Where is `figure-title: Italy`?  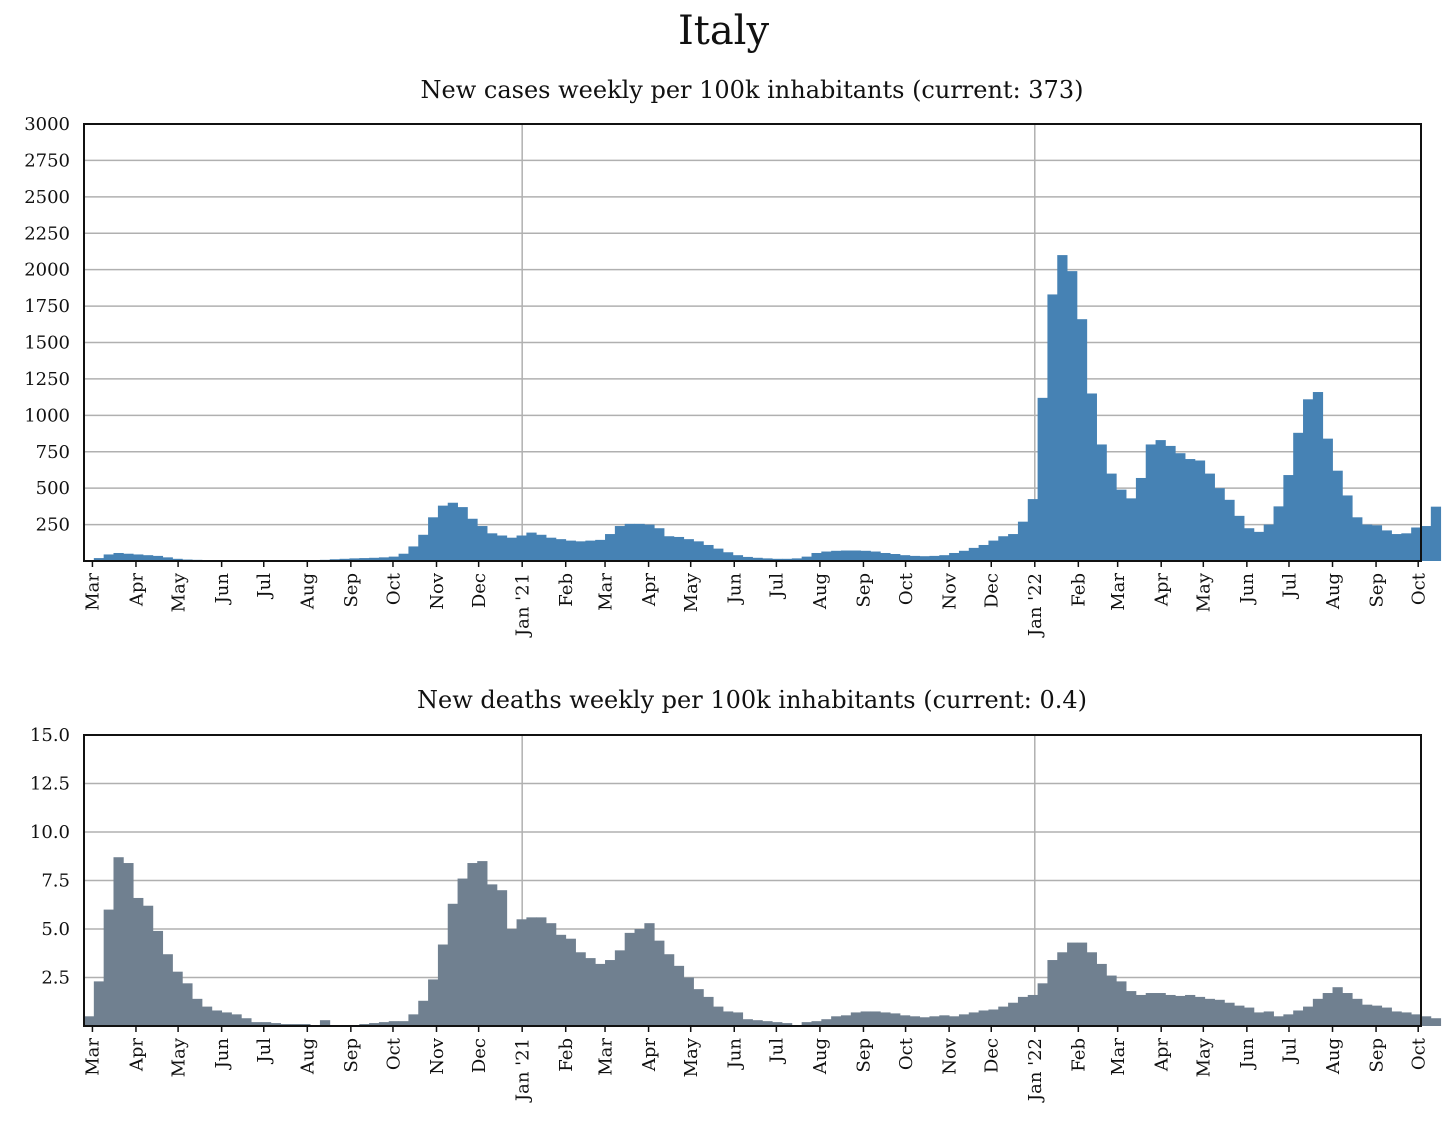 figure-title: Italy is located at coordinates (723, 31).